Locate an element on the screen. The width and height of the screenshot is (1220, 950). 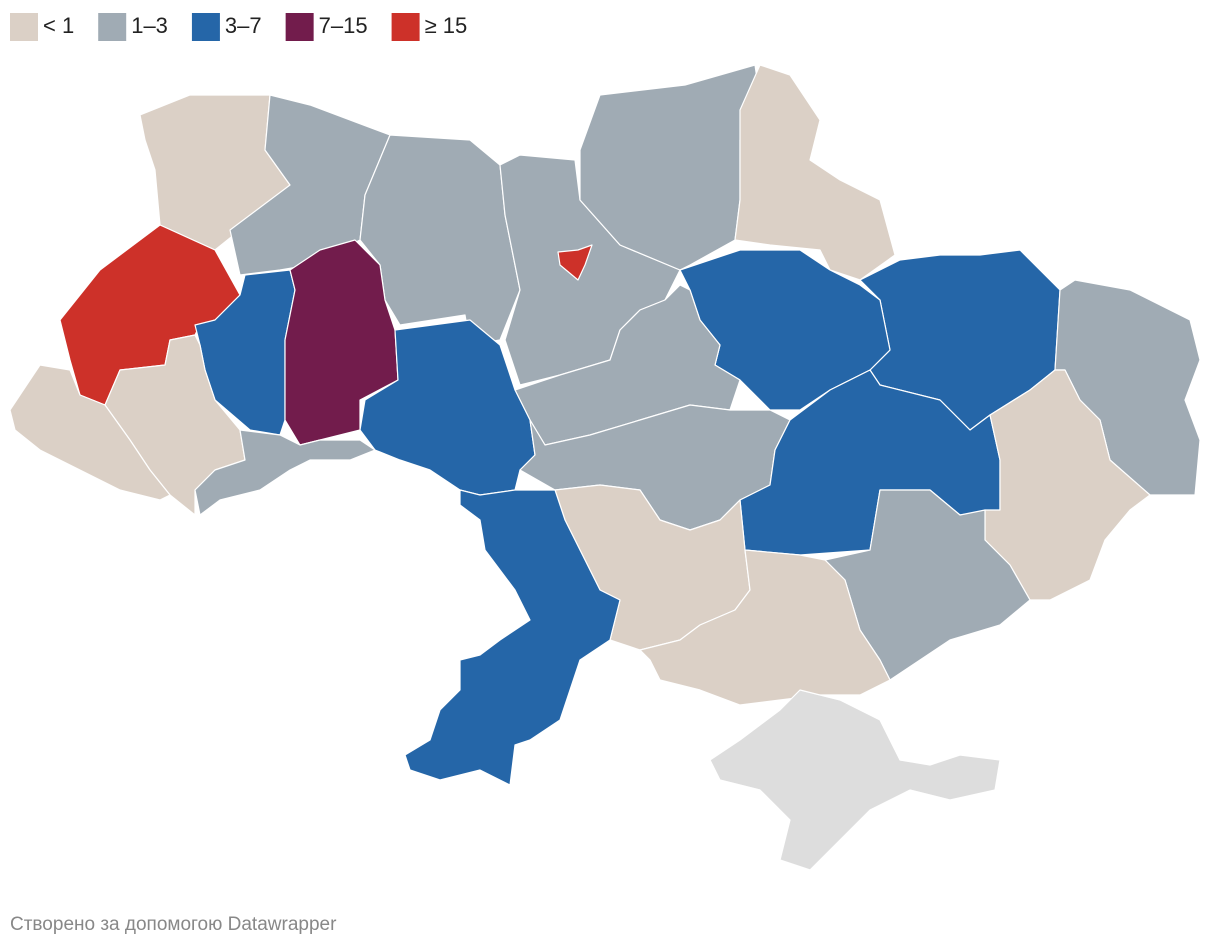
region-crimea is located at coordinates (855, 780).